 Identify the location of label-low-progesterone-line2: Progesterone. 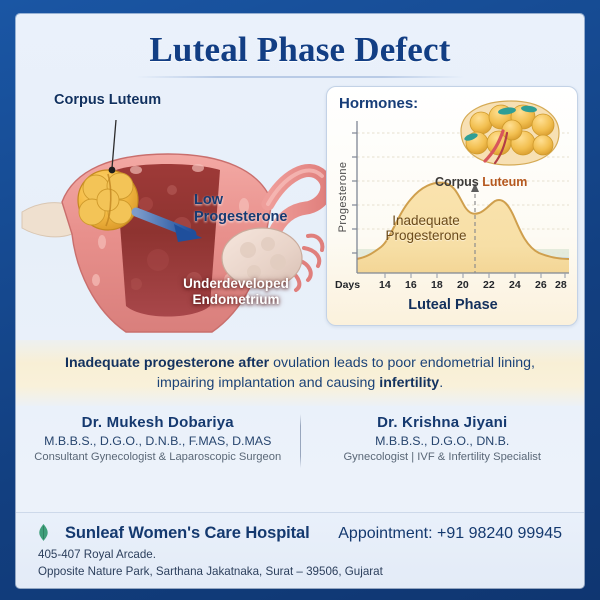
(241, 217).